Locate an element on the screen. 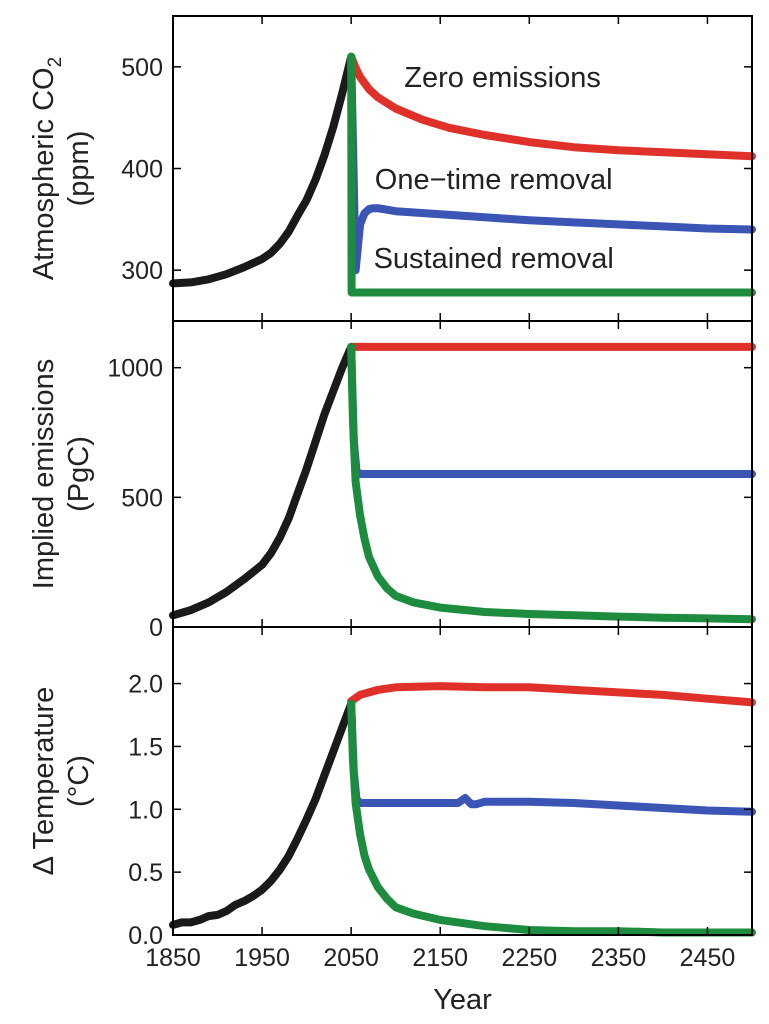 This screenshot has height=1024, width=769. y-tick-label: 0 is located at coordinates (156, 628).